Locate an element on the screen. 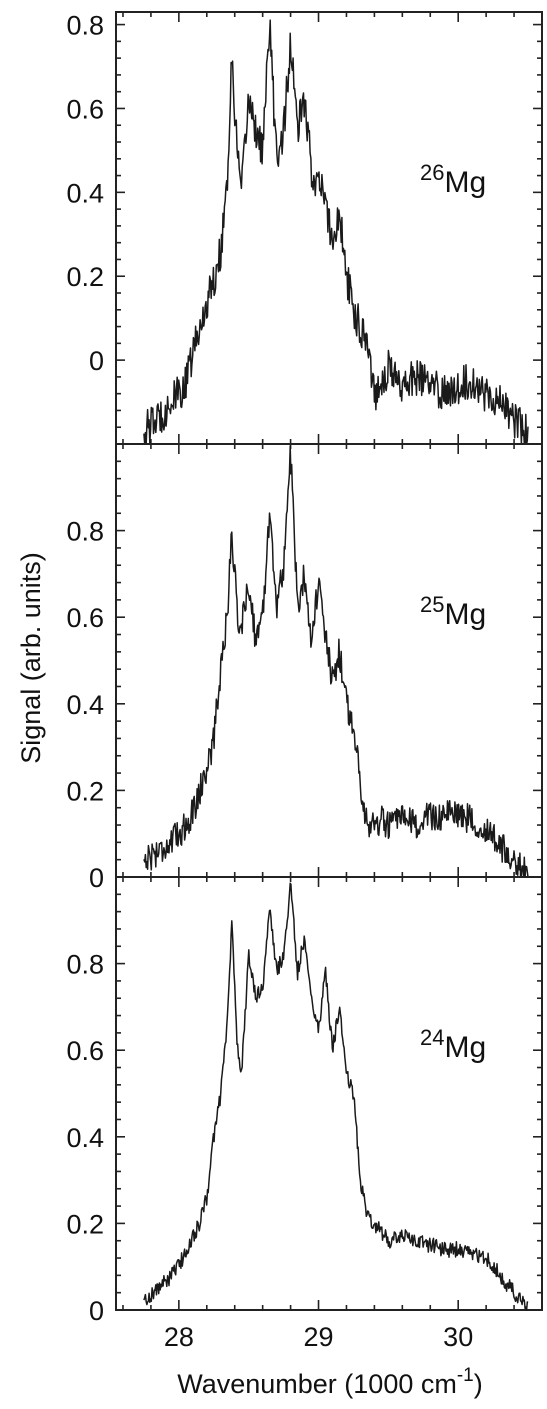 This screenshot has height=1409, width=547. x-axis-title-superscript: -1 is located at coordinates (465, 1375).